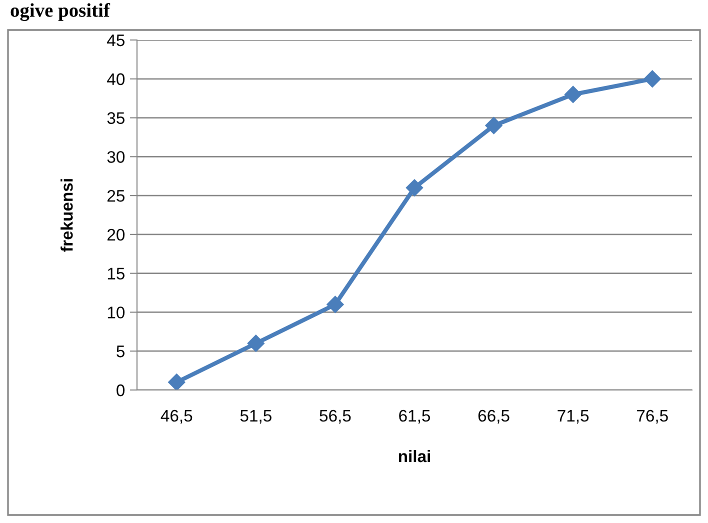  What do you see at coordinates (414, 417) in the screenshot?
I see `x-tick-label: 61,5` at bounding box center [414, 417].